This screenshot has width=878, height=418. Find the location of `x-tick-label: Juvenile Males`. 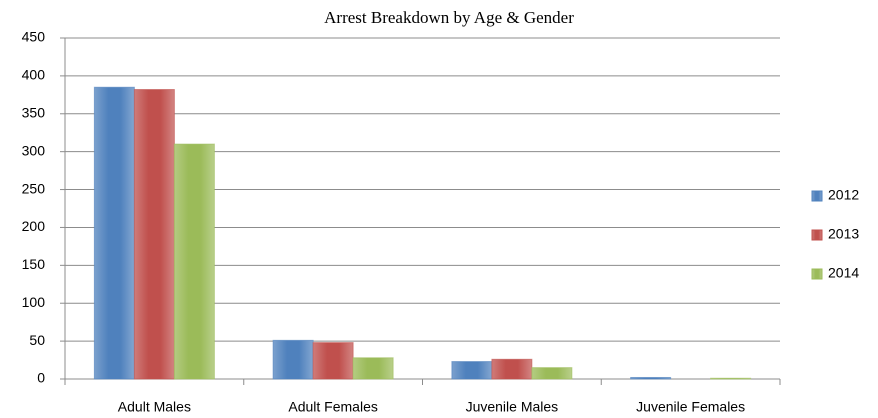

x-tick-label: Juvenile Males is located at coordinates (512, 407).